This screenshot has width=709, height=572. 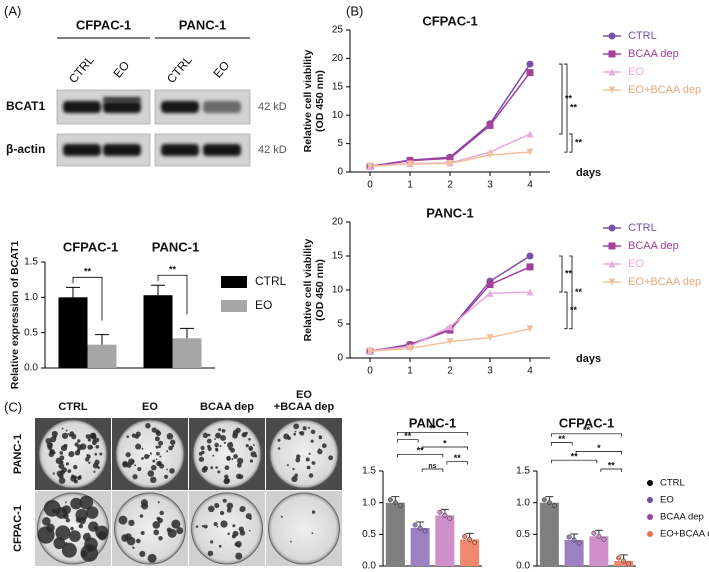 What do you see at coordinates (338, 256) in the screenshot?
I see `y-tick-label: 15` at bounding box center [338, 256].